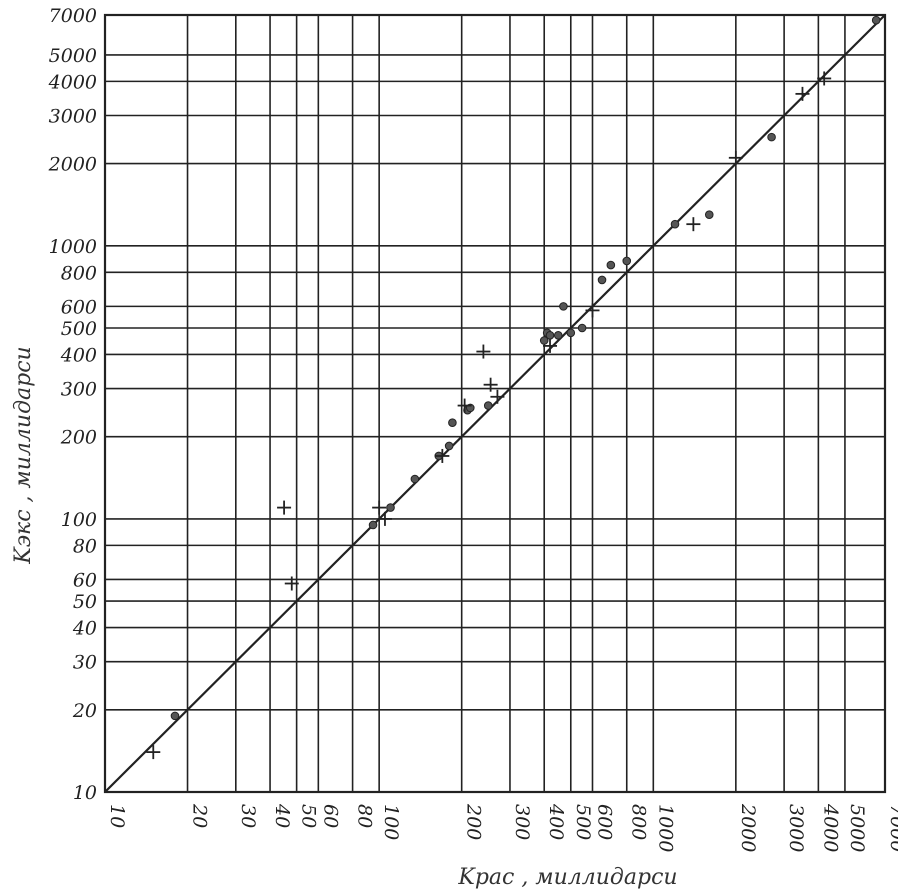 Image resolution: width=898 pixels, height=896 pixels. I want to click on y-tick-label: 20, so click(84, 711).